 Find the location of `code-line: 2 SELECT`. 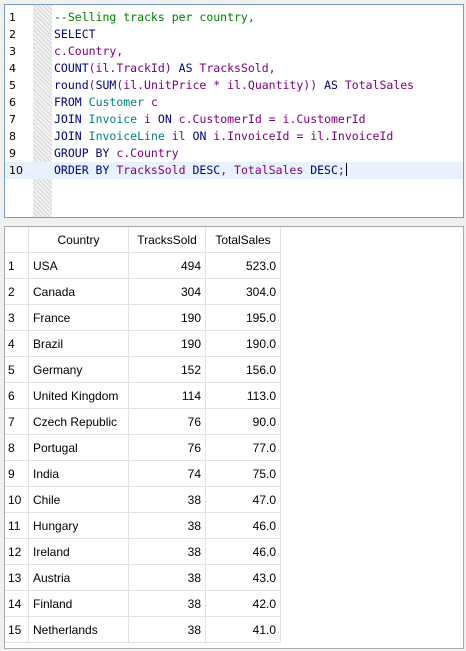

code-line: 2 SELECT is located at coordinates (234, 34).